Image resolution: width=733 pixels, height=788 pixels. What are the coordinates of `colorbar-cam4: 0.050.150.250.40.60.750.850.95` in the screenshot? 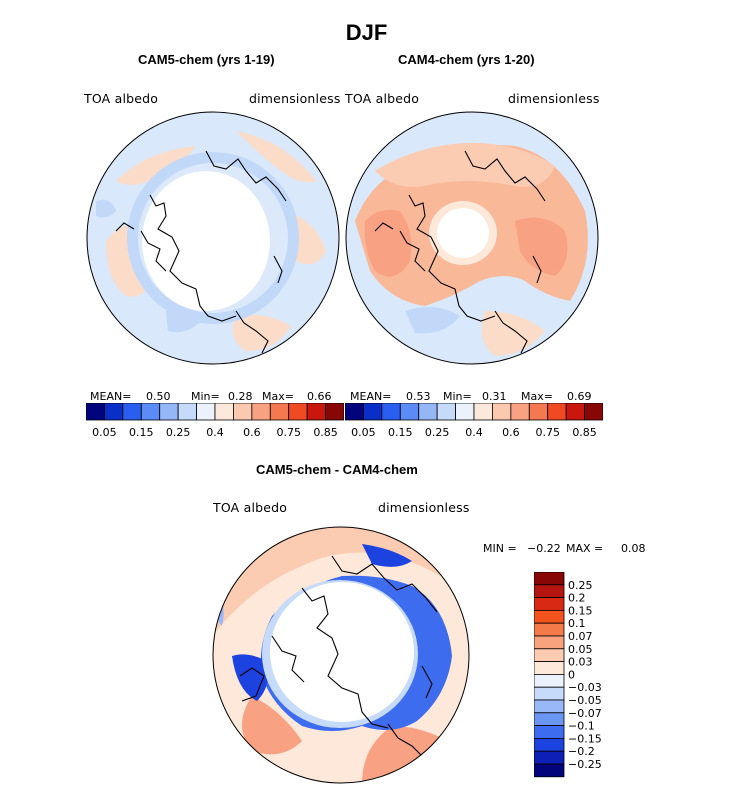 It's located at (474, 421).